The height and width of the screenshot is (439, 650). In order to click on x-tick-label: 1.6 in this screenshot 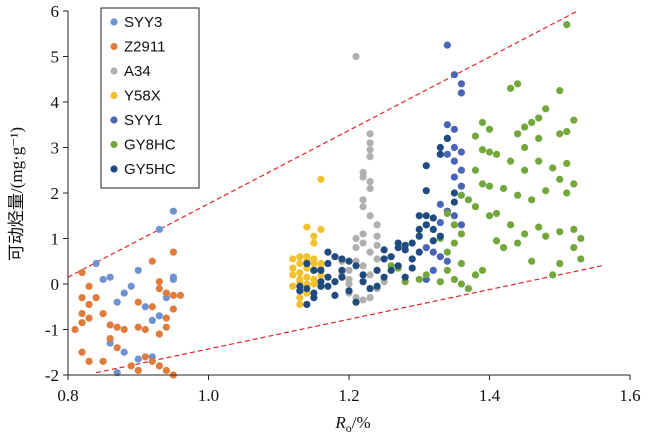, I will do `click(629, 395)`.